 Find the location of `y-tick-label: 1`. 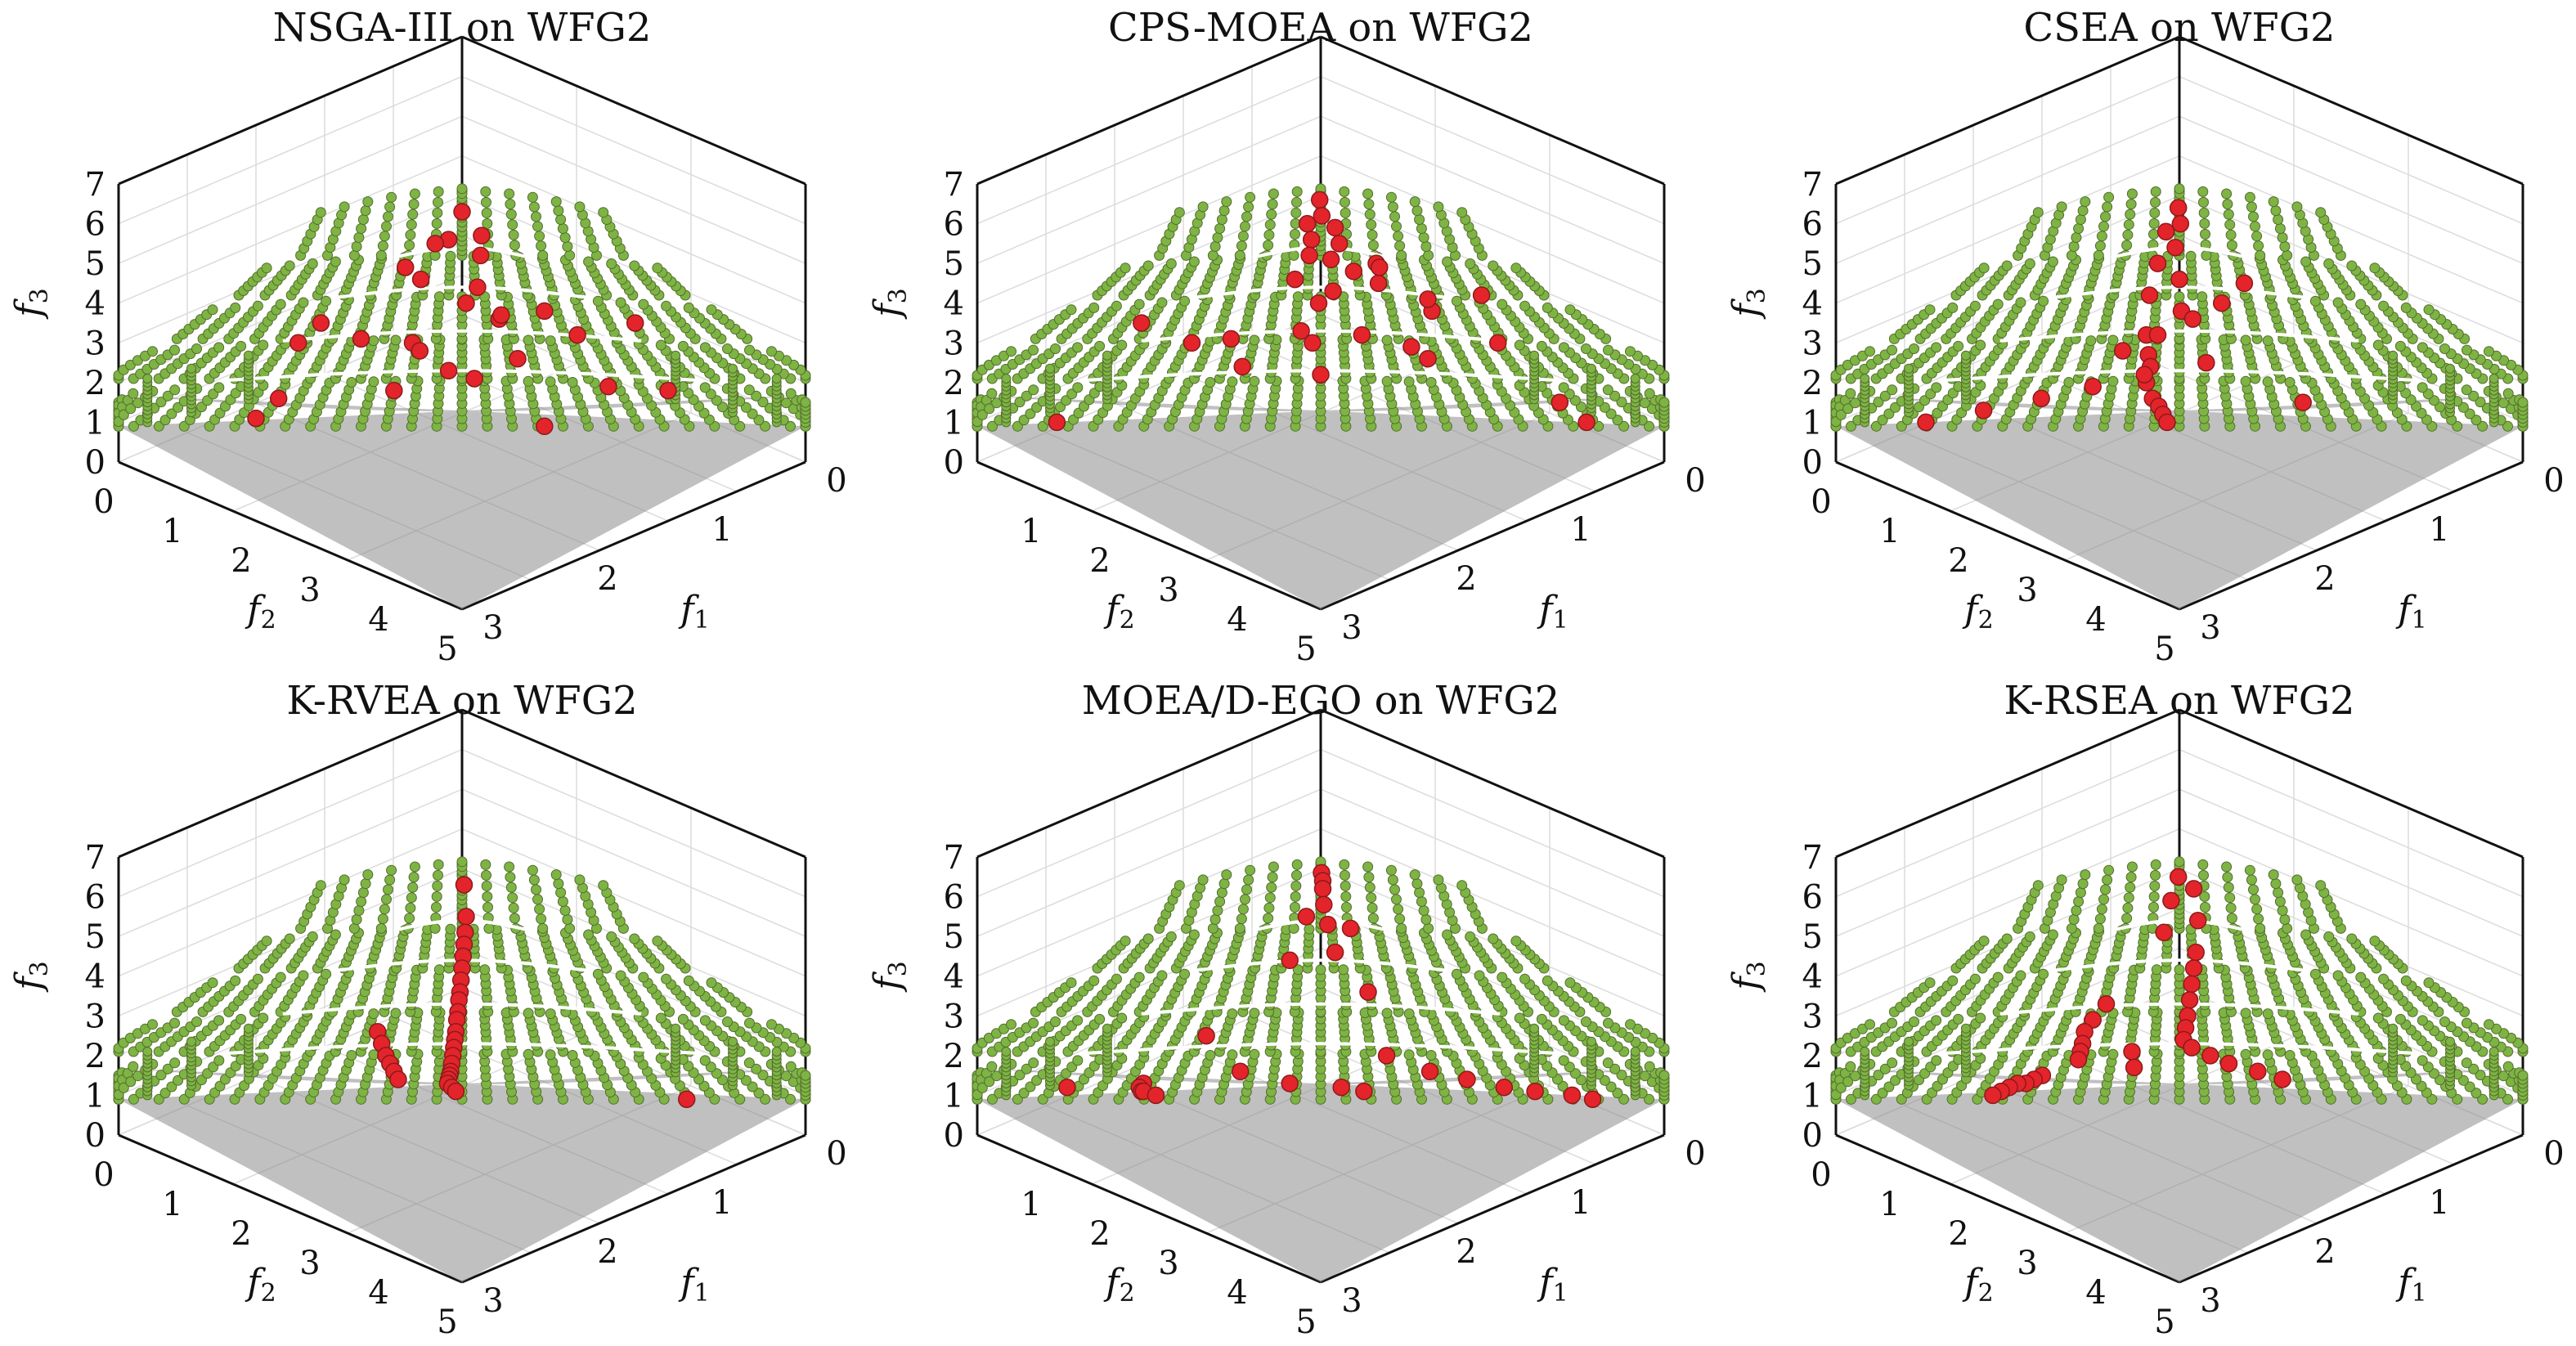

y-tick-label: 1 is located at coordinates (1031, 531).